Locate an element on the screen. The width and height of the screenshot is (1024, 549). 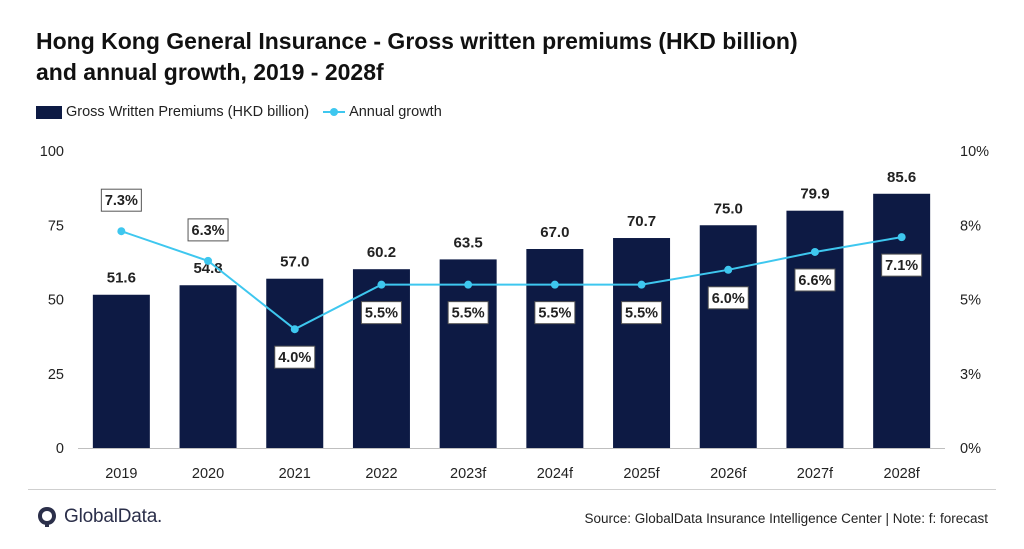
bar-value-label: 57.0 is located at coordinates (294, 262).